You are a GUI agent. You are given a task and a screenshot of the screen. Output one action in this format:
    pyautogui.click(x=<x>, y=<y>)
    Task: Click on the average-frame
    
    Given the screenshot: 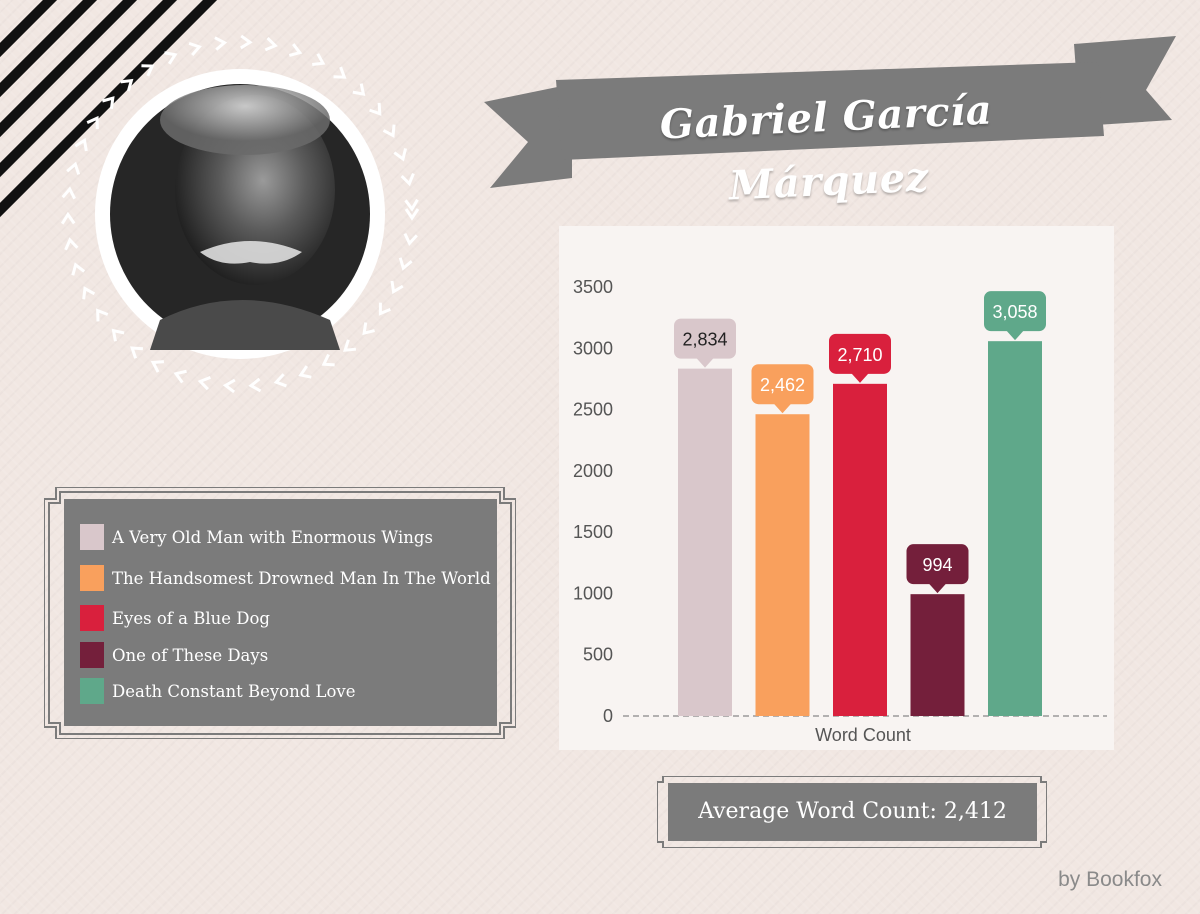 What is the action you would take?
    pyautogui.click(x=852, y=812)
    